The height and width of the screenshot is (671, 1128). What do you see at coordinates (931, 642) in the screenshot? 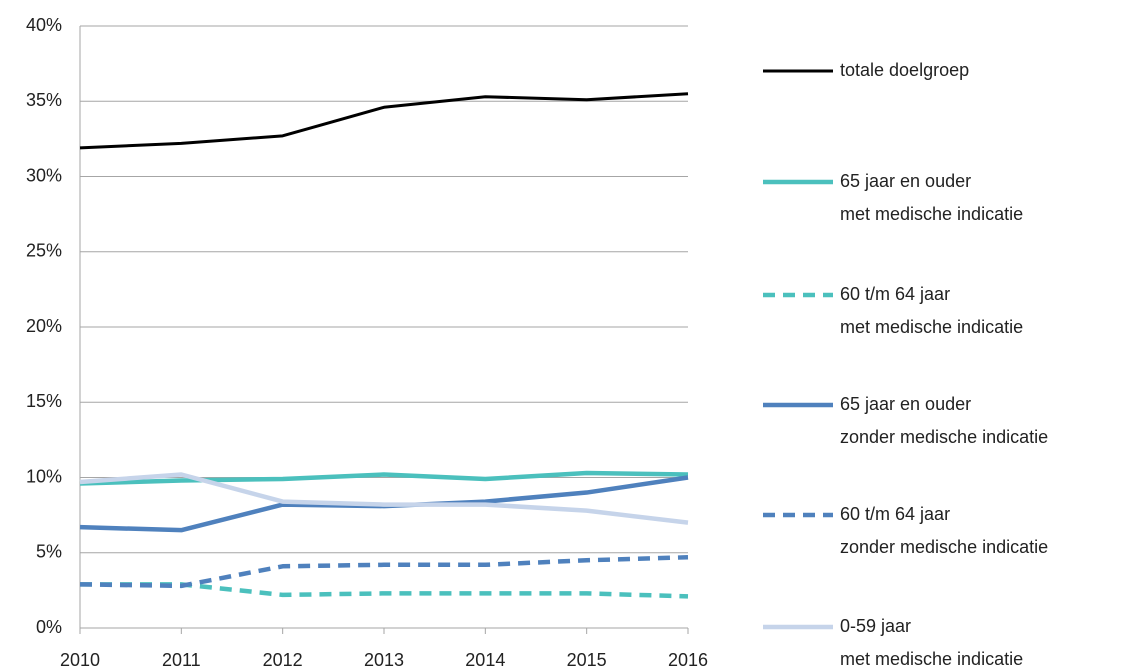
I see `legend-label: 0-59 jaar met medische indicatie` at bounding box center [931, 642].